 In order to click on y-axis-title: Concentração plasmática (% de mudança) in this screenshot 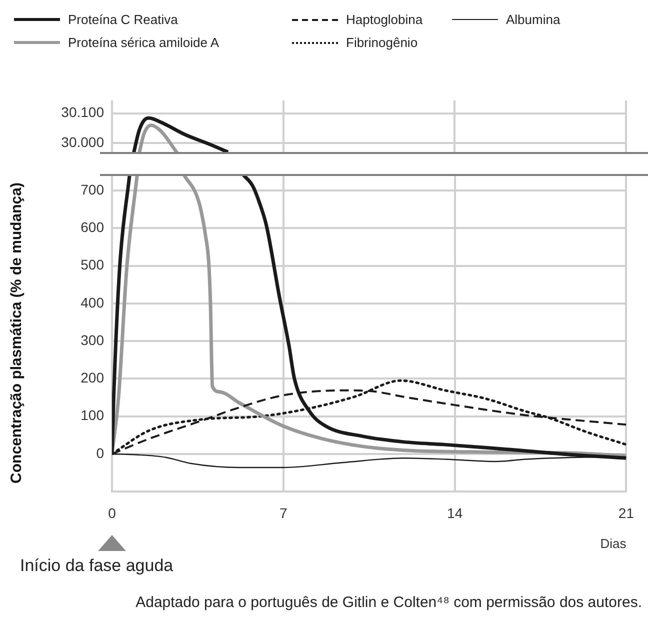, I will do `click(17, 333)`.